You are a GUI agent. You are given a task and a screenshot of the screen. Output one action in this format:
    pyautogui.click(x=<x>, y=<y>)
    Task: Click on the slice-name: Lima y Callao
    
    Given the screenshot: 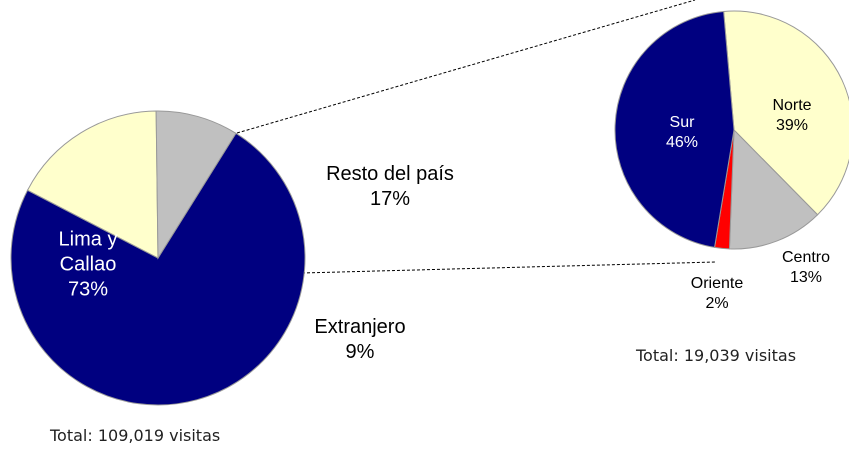 What is the action you would take?
    pyautogui.click(x=88, y=252)
    